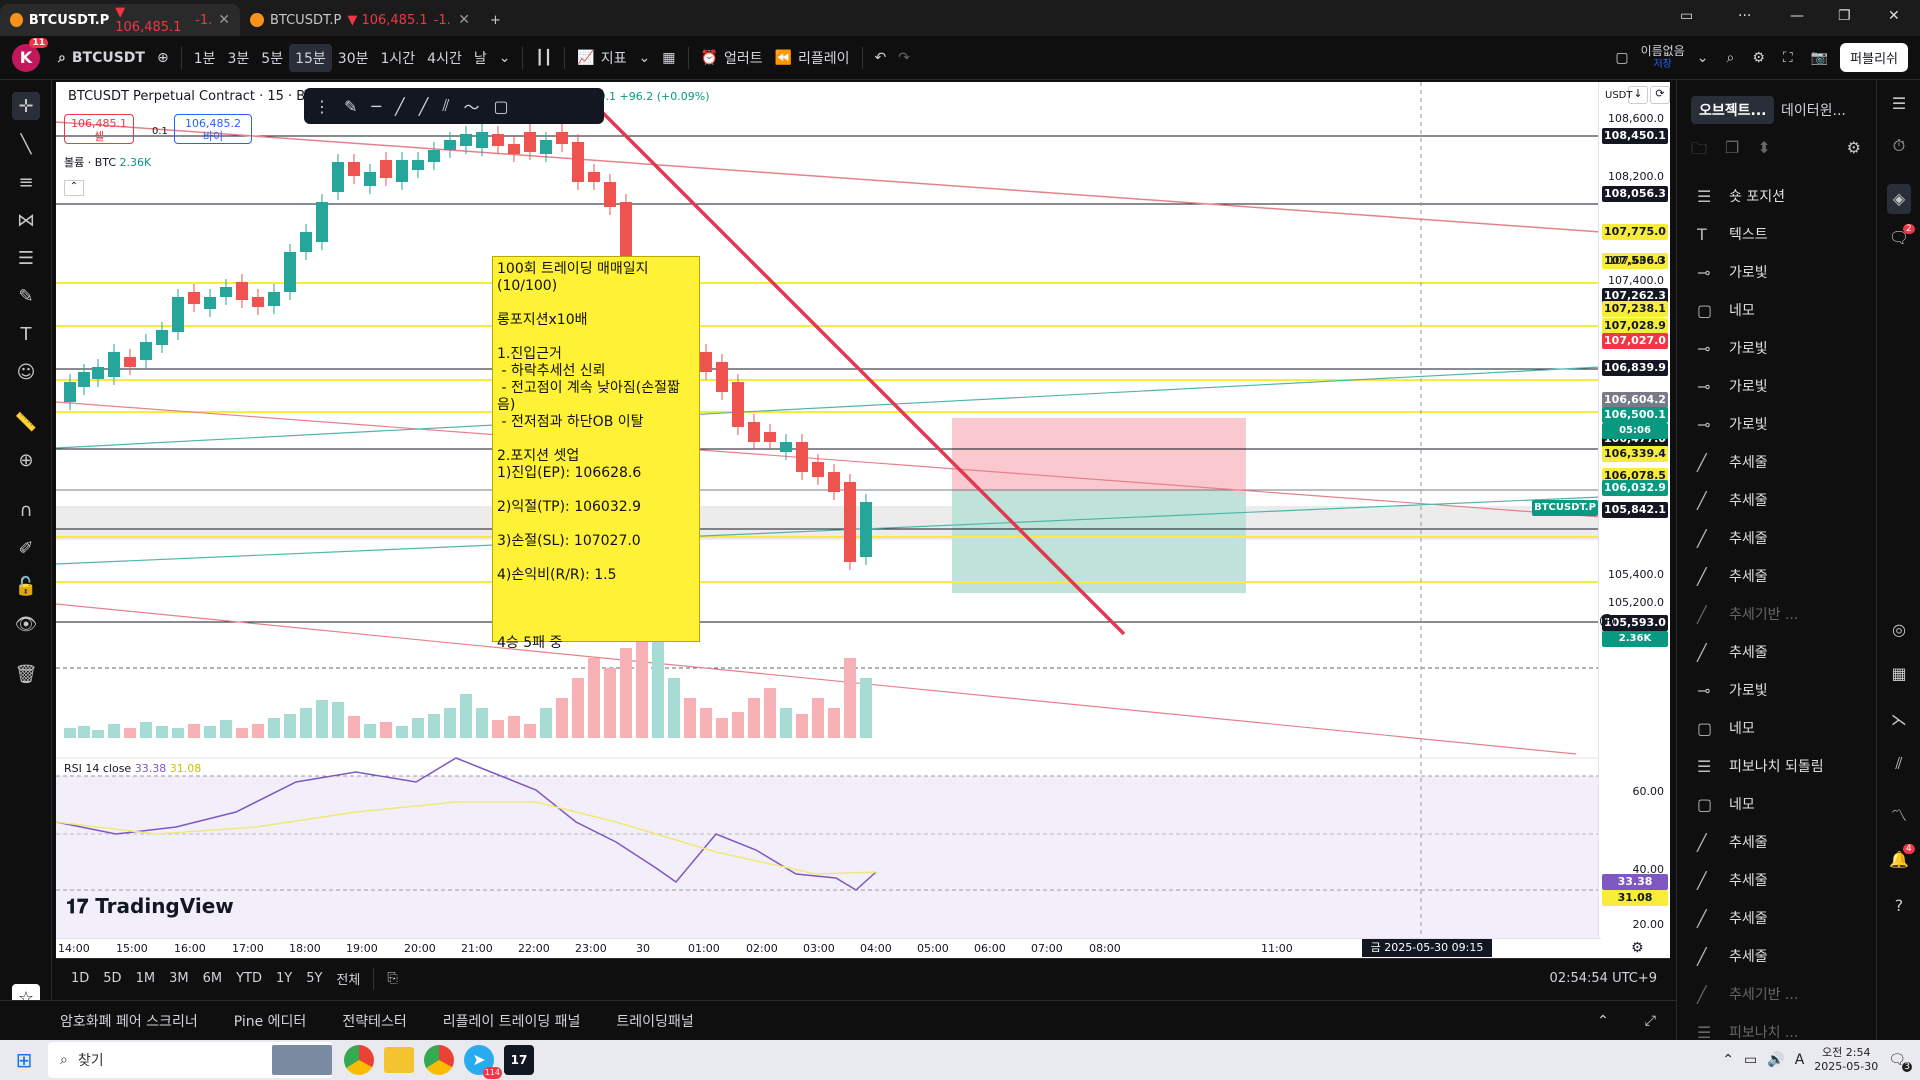  What do you see at coordinates (1638, 95) in the screenshot?
I see `scale-down-icon: ↓` at bounding box center [1638, 95].